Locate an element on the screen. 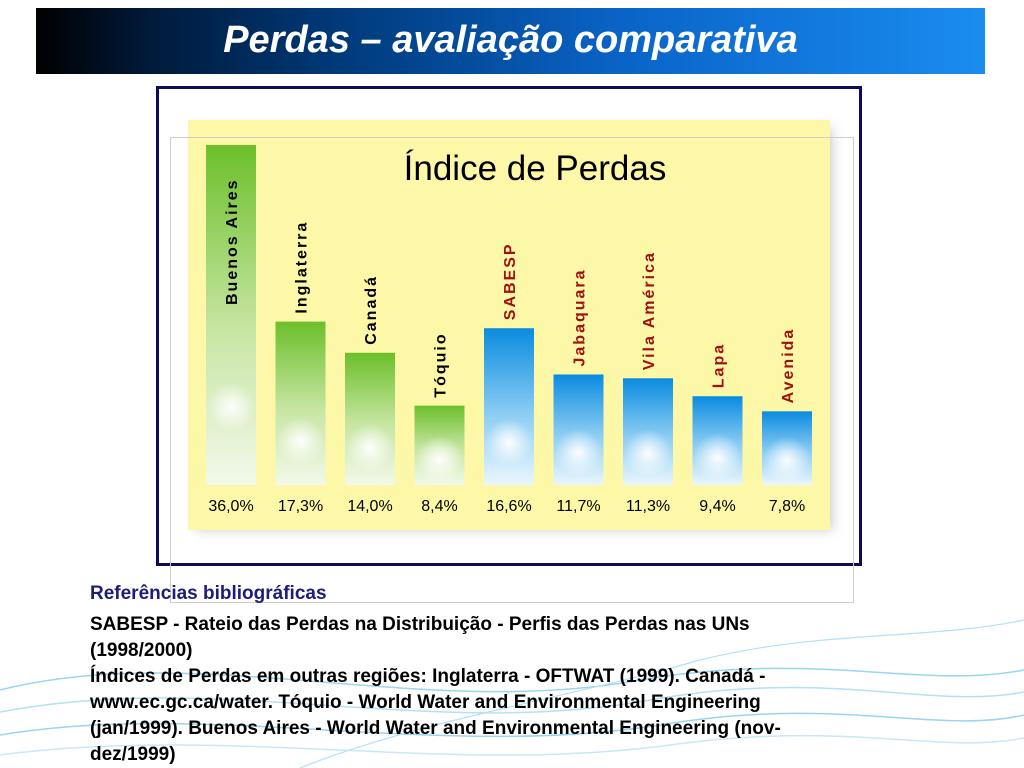 This screenshot has height=768, width=1024. bar-category-label: Canadá is located at coordinates (371, 310).